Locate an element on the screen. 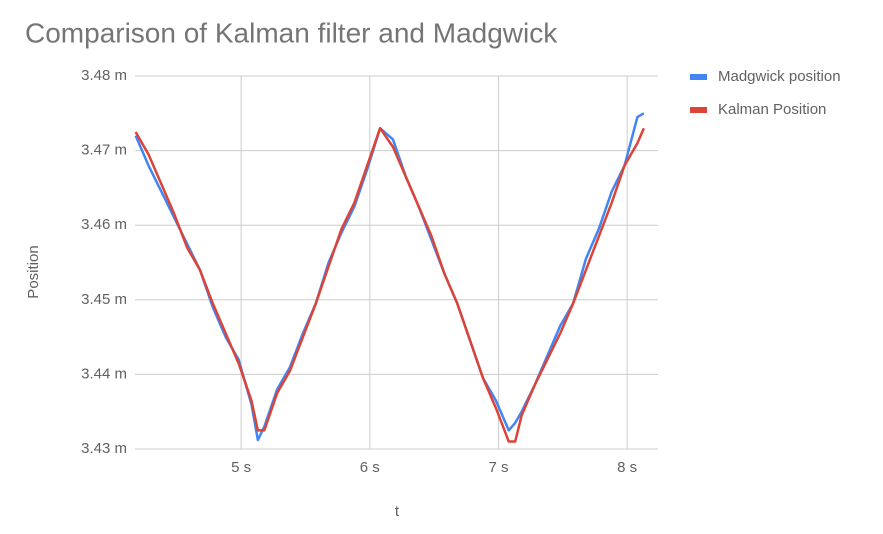 This screenshot has height=534, width=883. x-tick-label: 5 s is located at coordinates (241, 467).